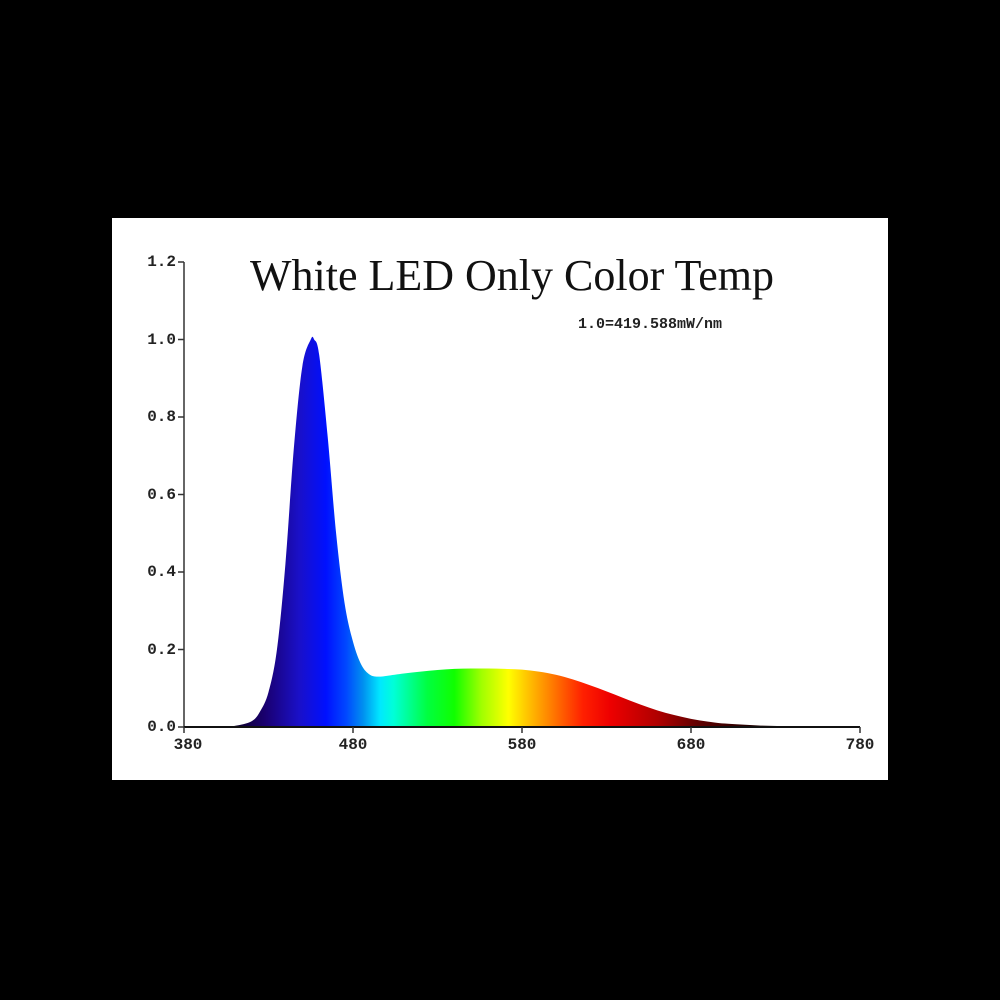  I want to click on x-tick-label: 480, so click(353, 745).